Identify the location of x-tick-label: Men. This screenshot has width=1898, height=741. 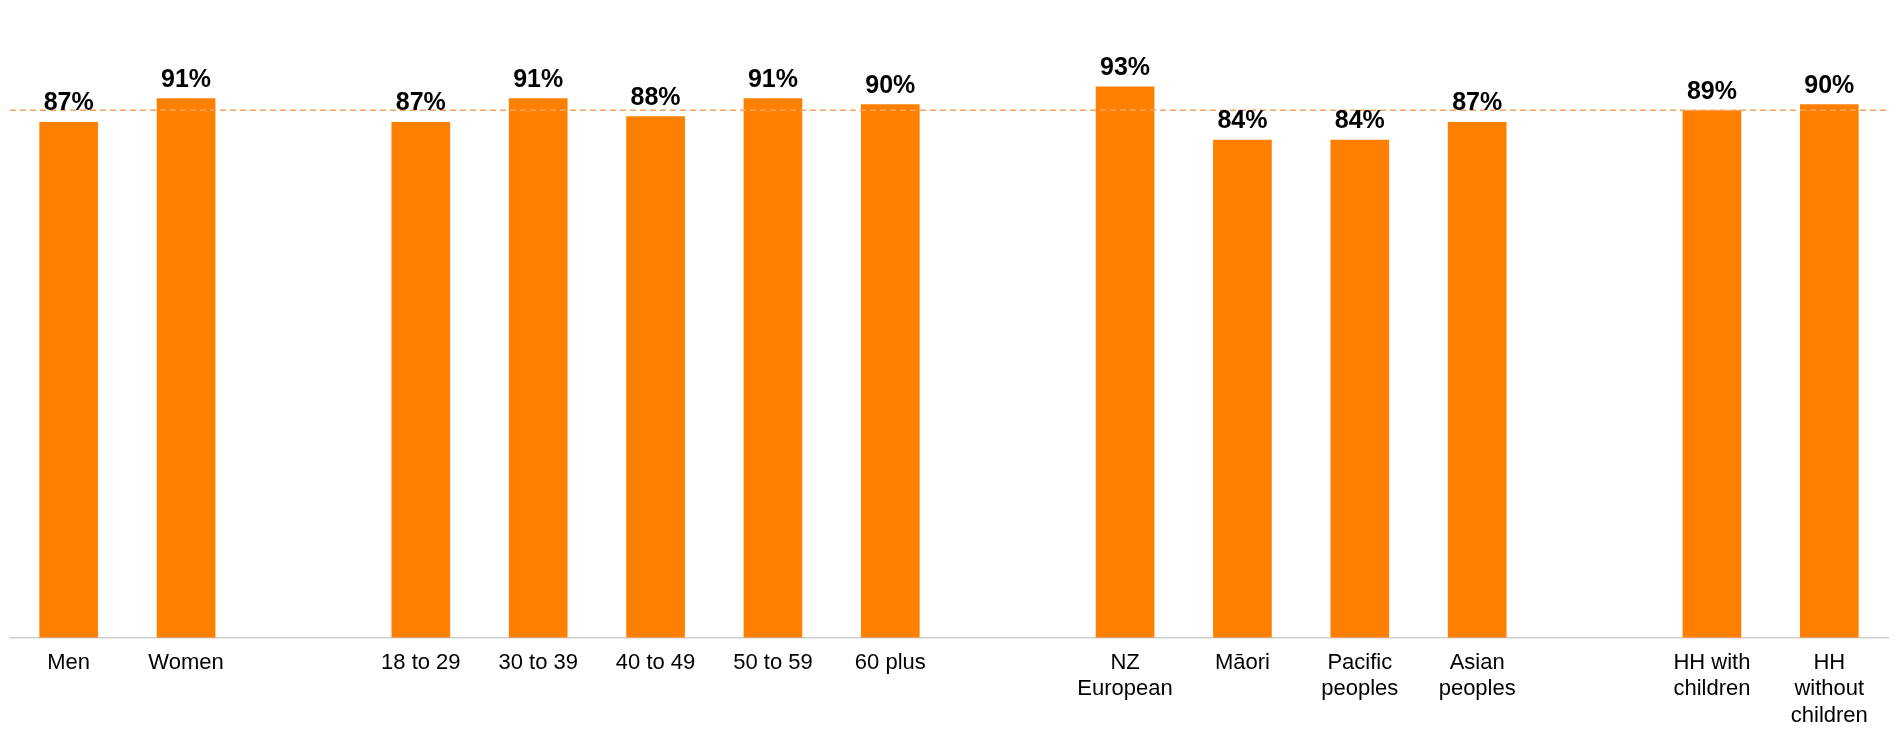
(69, 662).